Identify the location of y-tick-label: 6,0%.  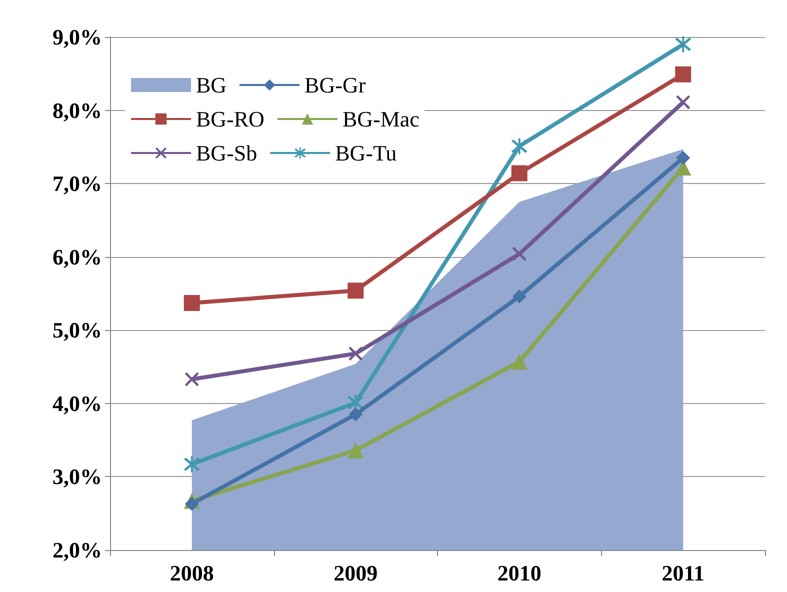
(77, 257).